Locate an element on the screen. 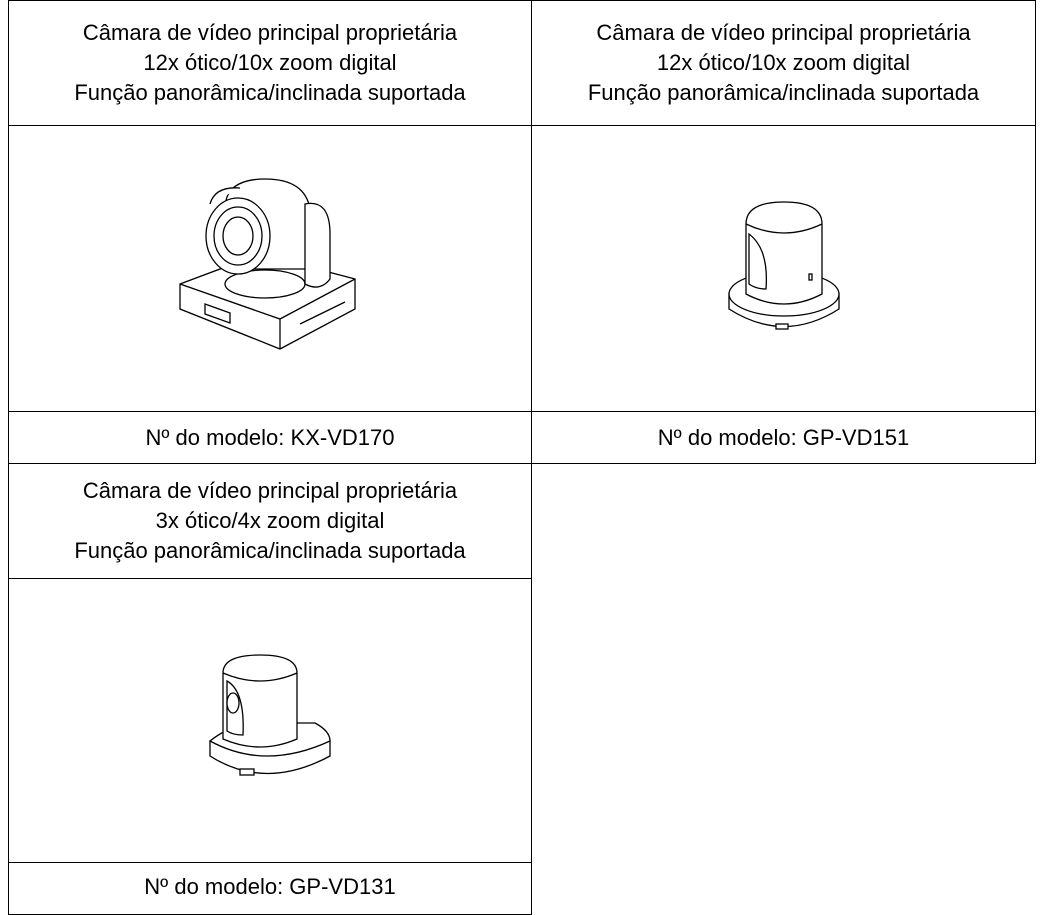  description-line: 3x ótico/4x zoom digital is located at coordinates (270, 520).